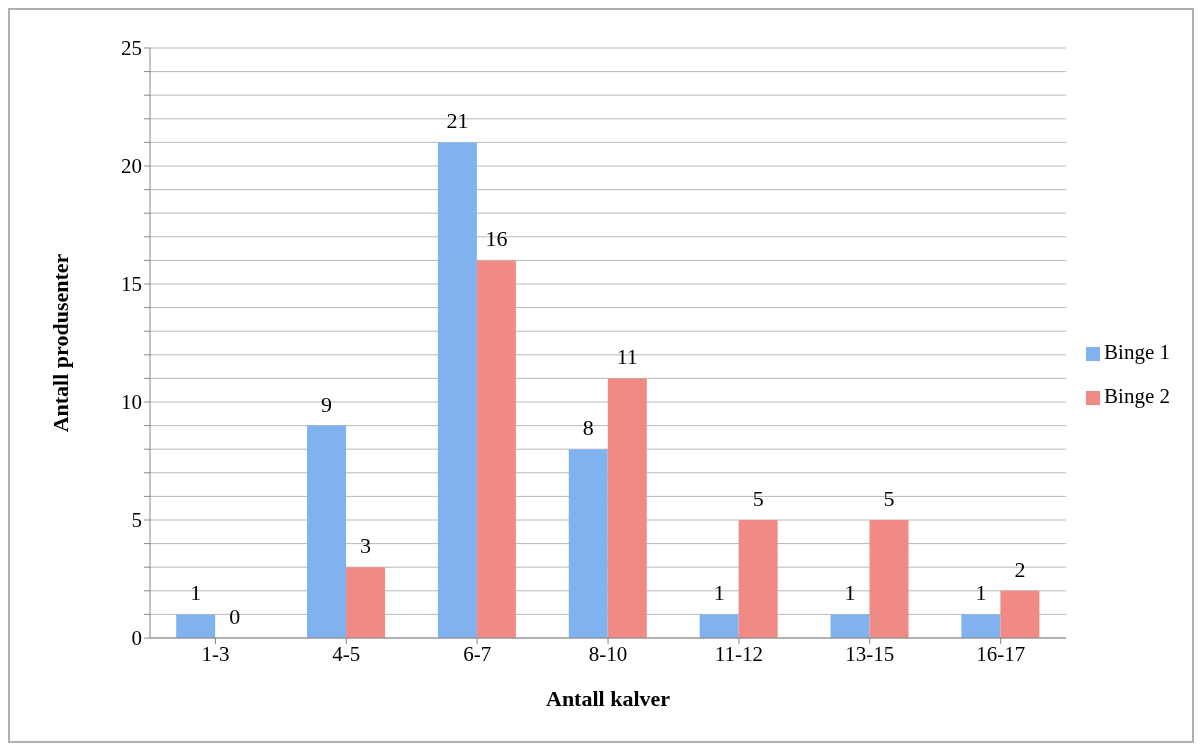  What do you see at coordinates (235, 616) in the screenshot?
I see `data-label: 0` at bounding box center [235, 616].